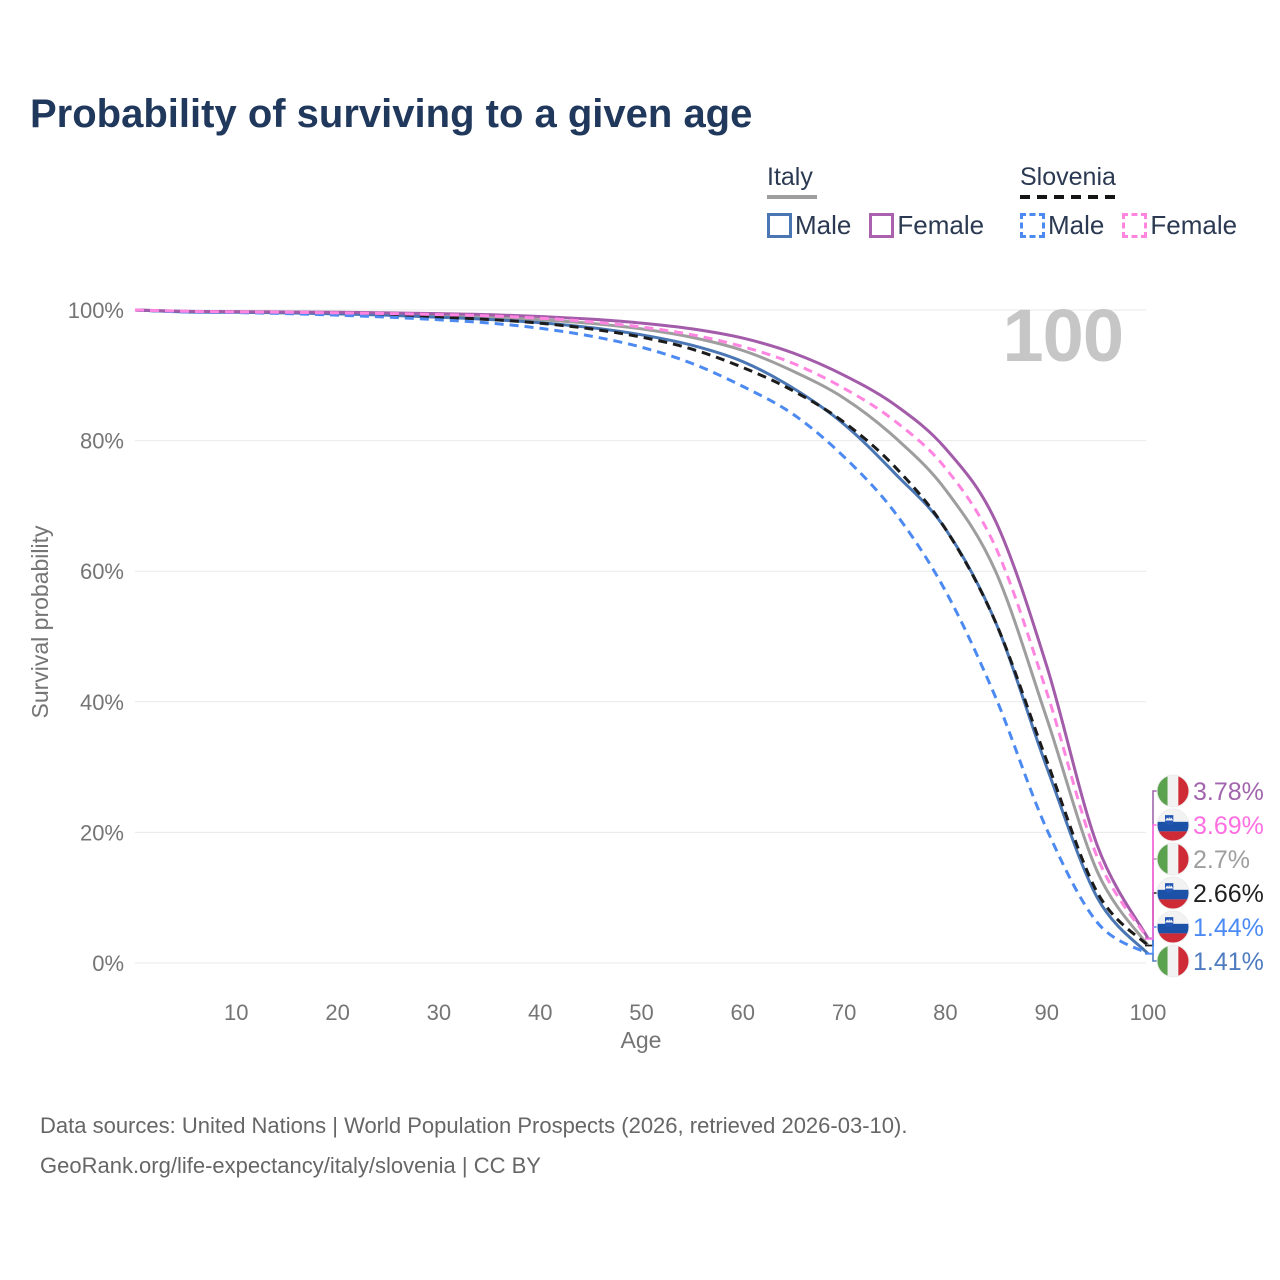 Image resolution: width=1280 pixels, height=1280 pixels. I want to click on end-label-slovenia-all: 2.66%, so click(1228, 894).